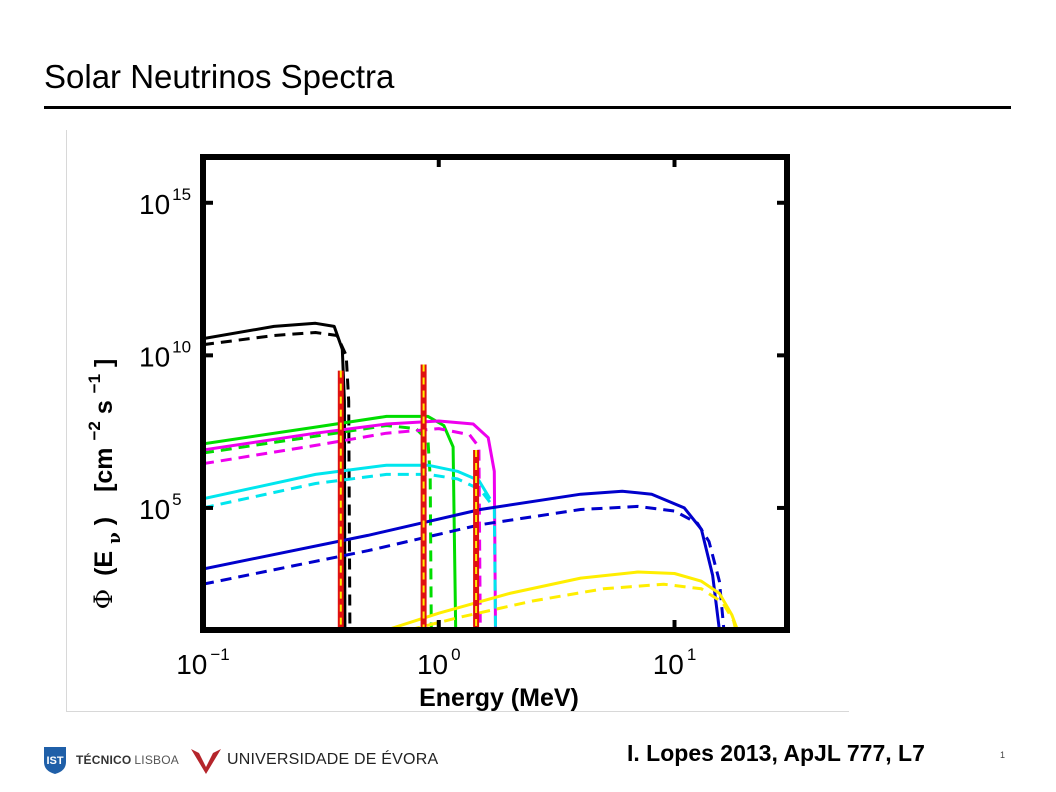  I want to click on page-number: 1, so click(1003, 755).